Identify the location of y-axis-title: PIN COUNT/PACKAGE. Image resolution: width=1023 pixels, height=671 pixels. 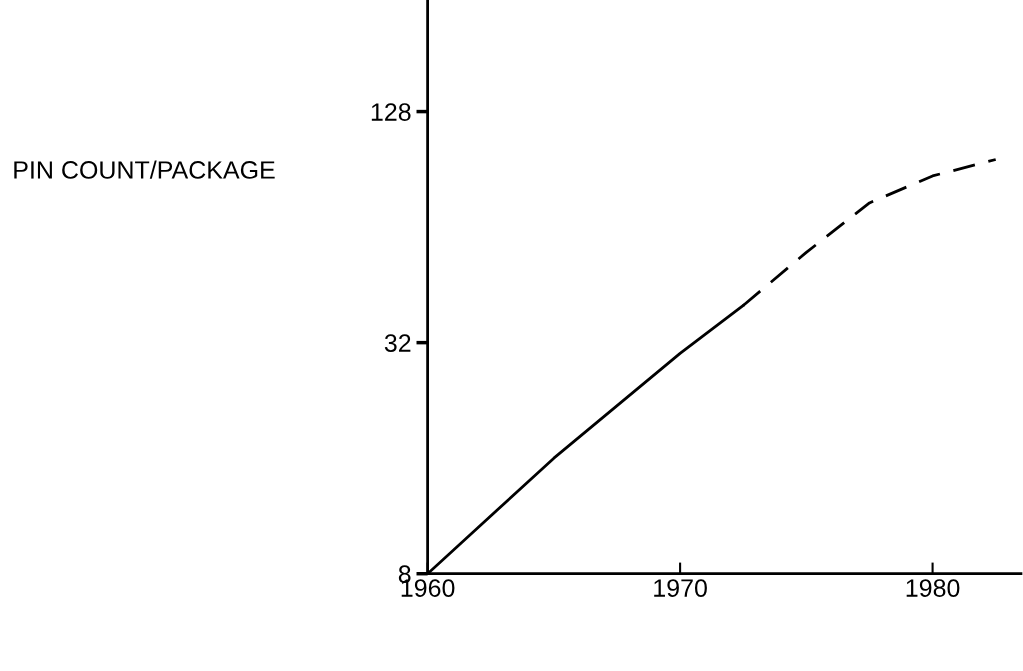
(144, 169).